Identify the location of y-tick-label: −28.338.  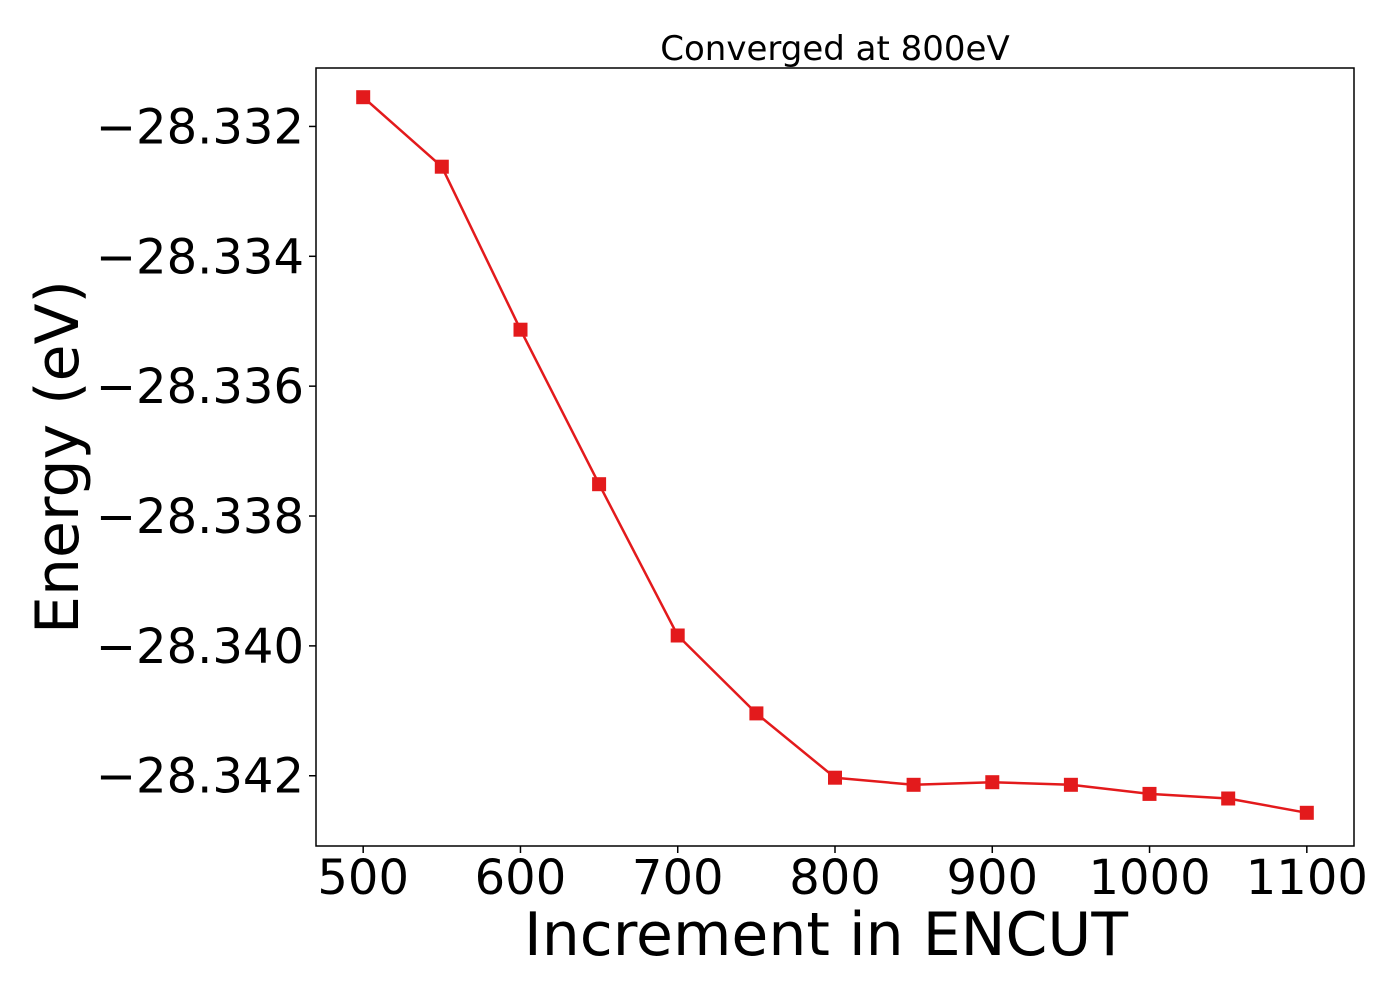
(200, 517).